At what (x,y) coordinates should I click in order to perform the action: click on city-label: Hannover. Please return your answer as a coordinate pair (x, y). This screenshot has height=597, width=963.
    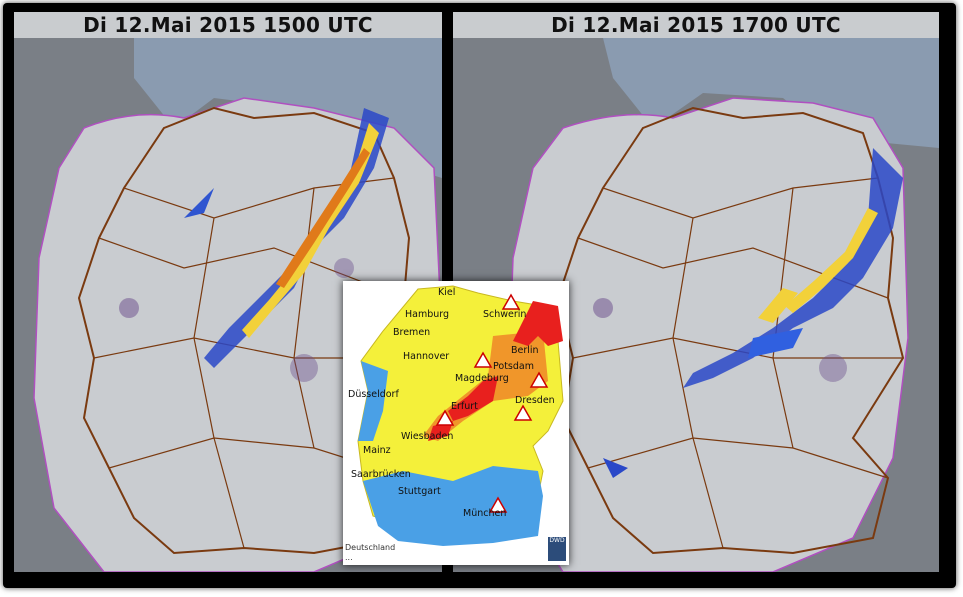
    Looking at the image, I should click on (426, 356).